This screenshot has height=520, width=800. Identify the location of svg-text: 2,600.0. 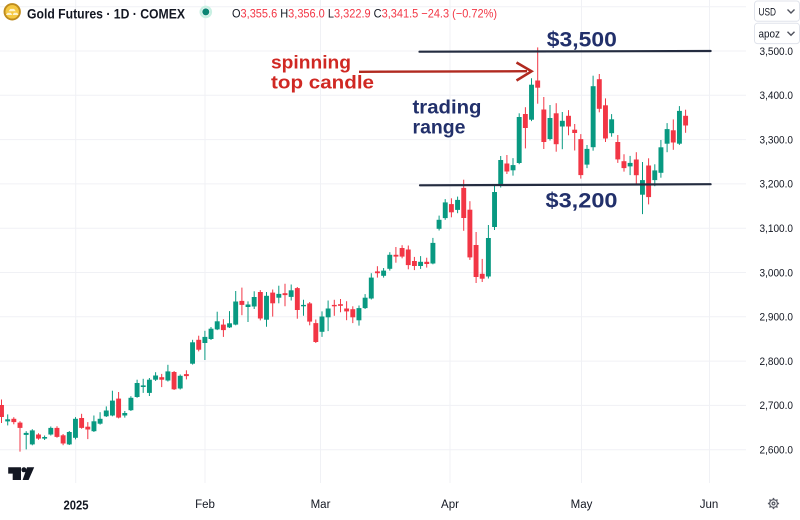
(777, 451).